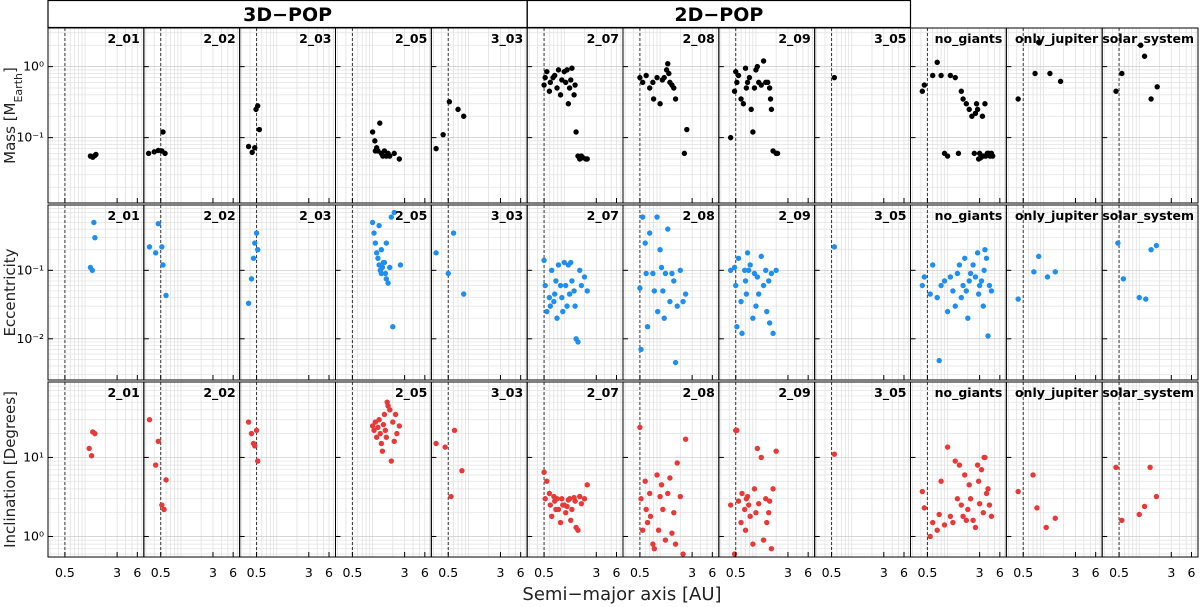 The width and height of the screenshot is (1200, 607). Describe the element at coordinates (30, 338) in the screenshot. I see `y-tick-label: 10⁻²` at that location.